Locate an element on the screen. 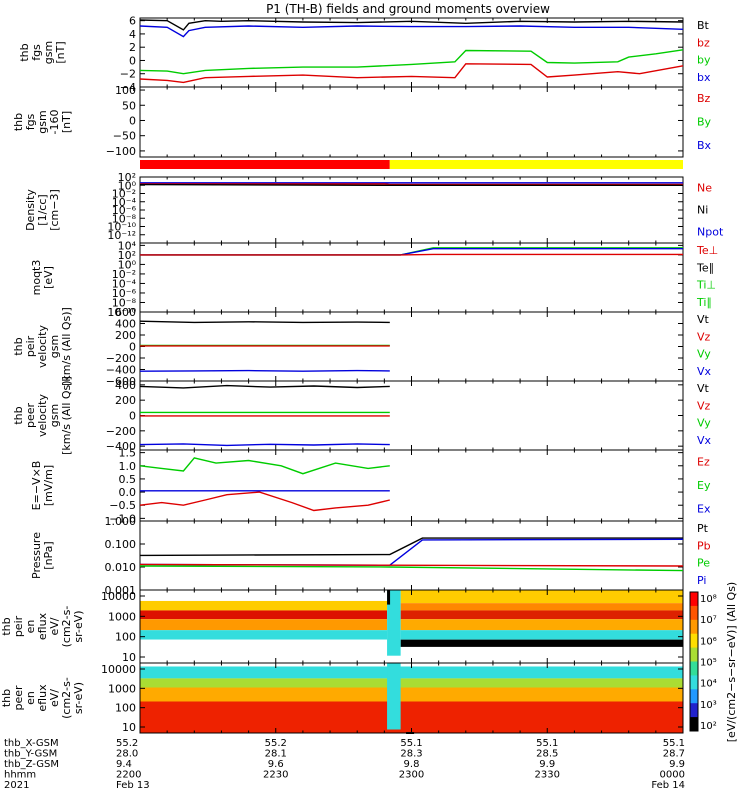 This screenshot has width=750, height=800. y-tick-label: −600 is located at coordinates (121, 381).